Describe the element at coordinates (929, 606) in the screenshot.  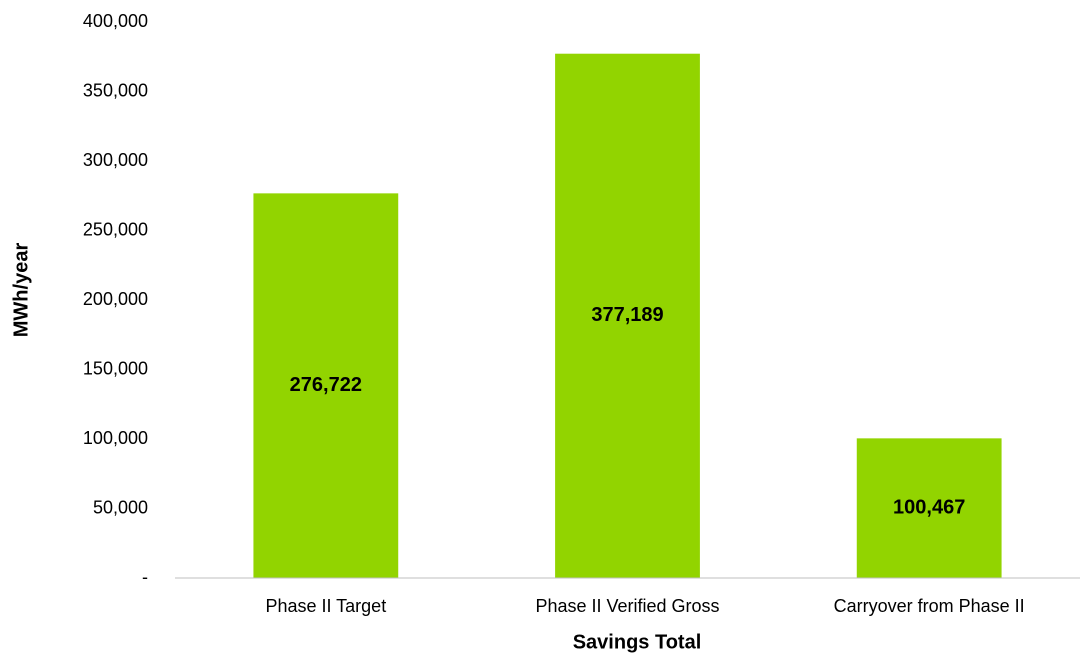
I see `x-tick-label: Carryover from Phase II` at that location.